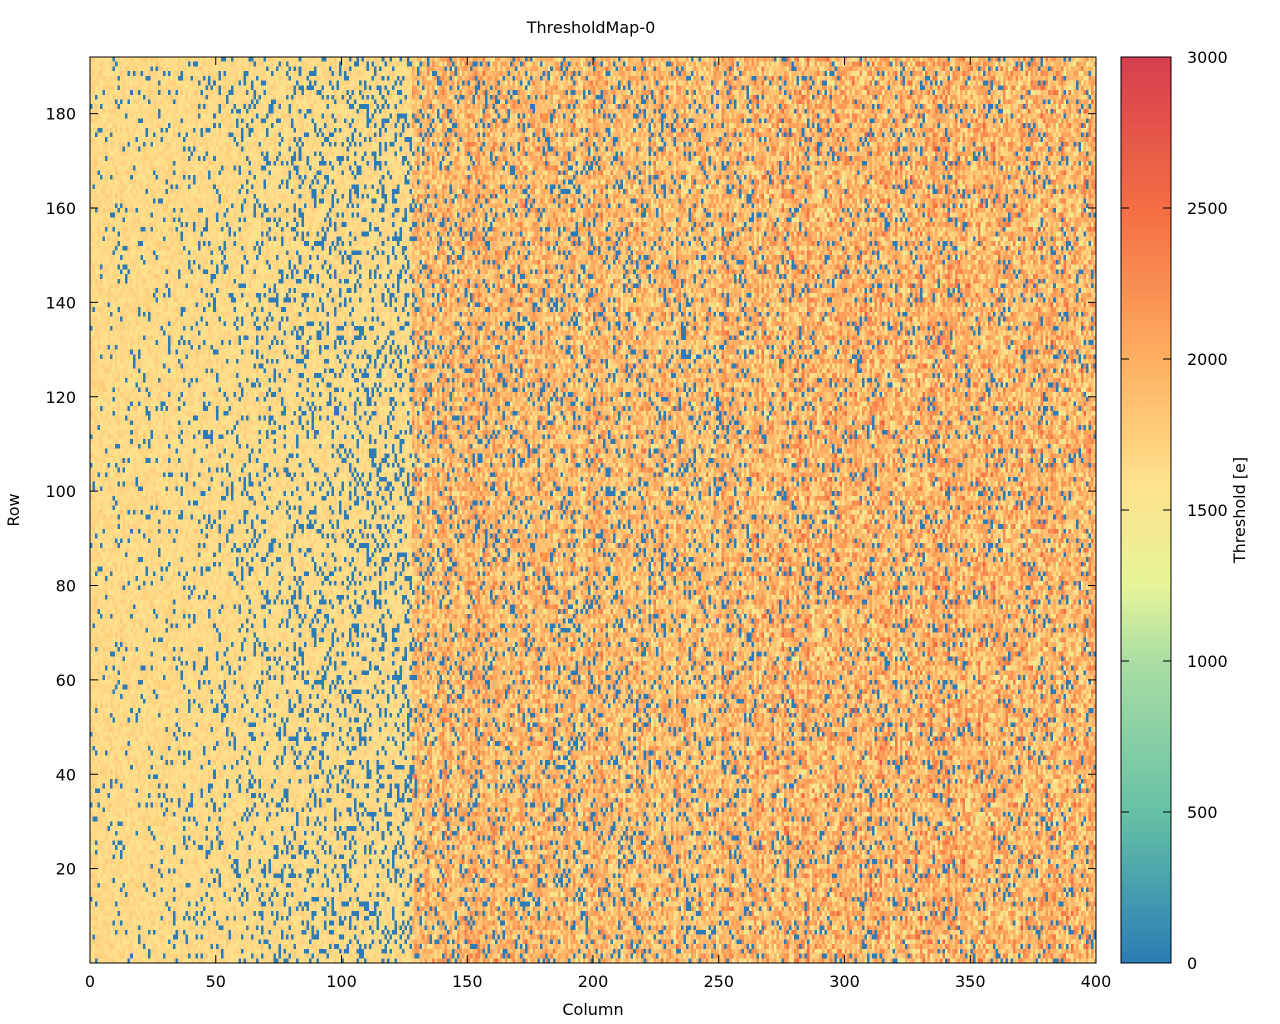  Describe the element at coordinates (66, 680) in the screenshot. I see `y-tick-label: 60` at that location.